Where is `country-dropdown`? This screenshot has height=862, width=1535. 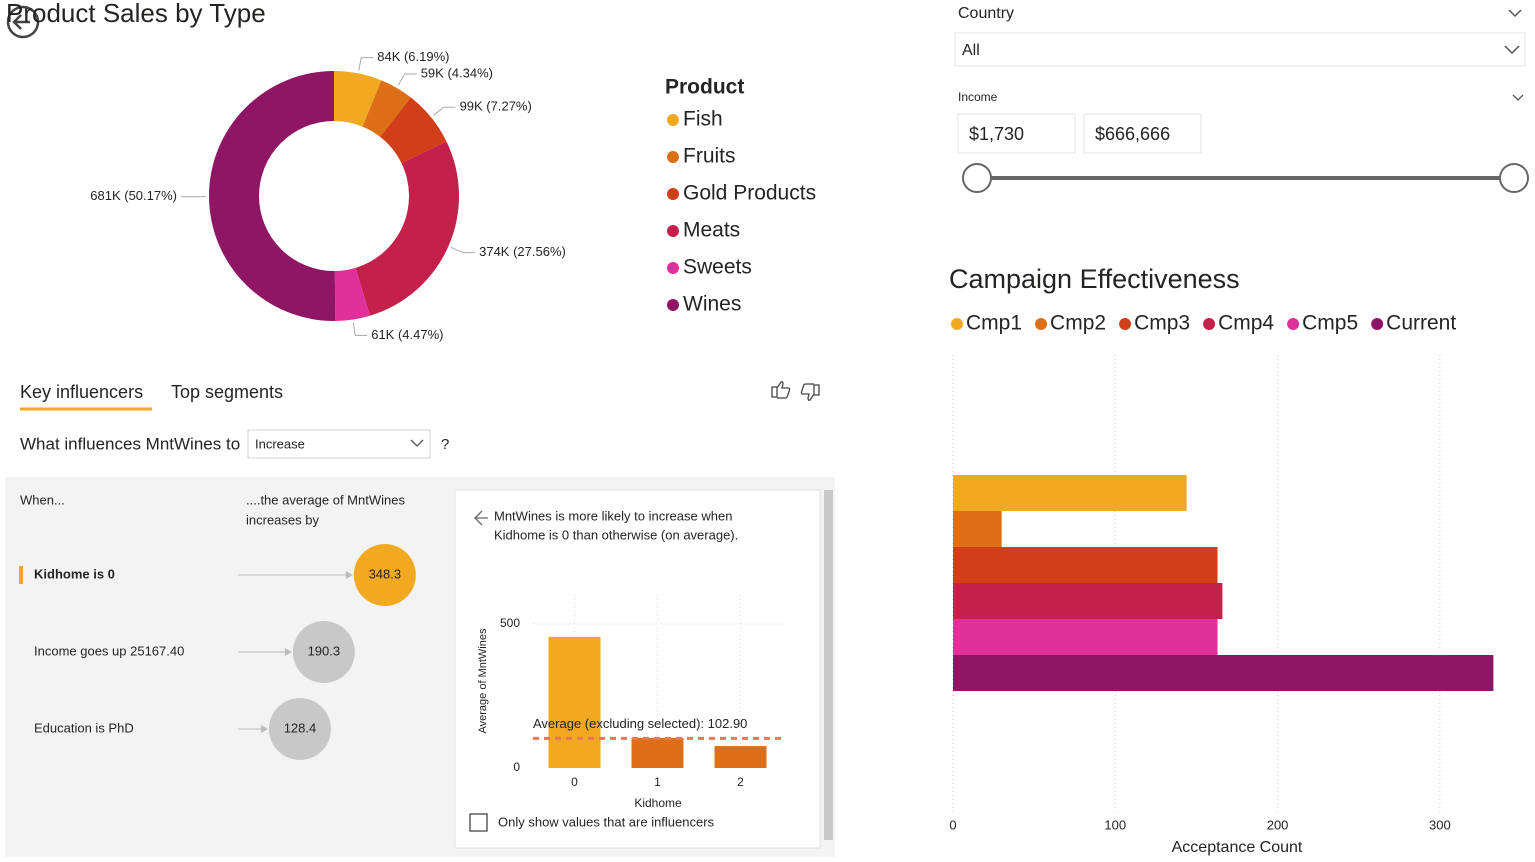 country-dropdown is located at coordinates (1240, 49).